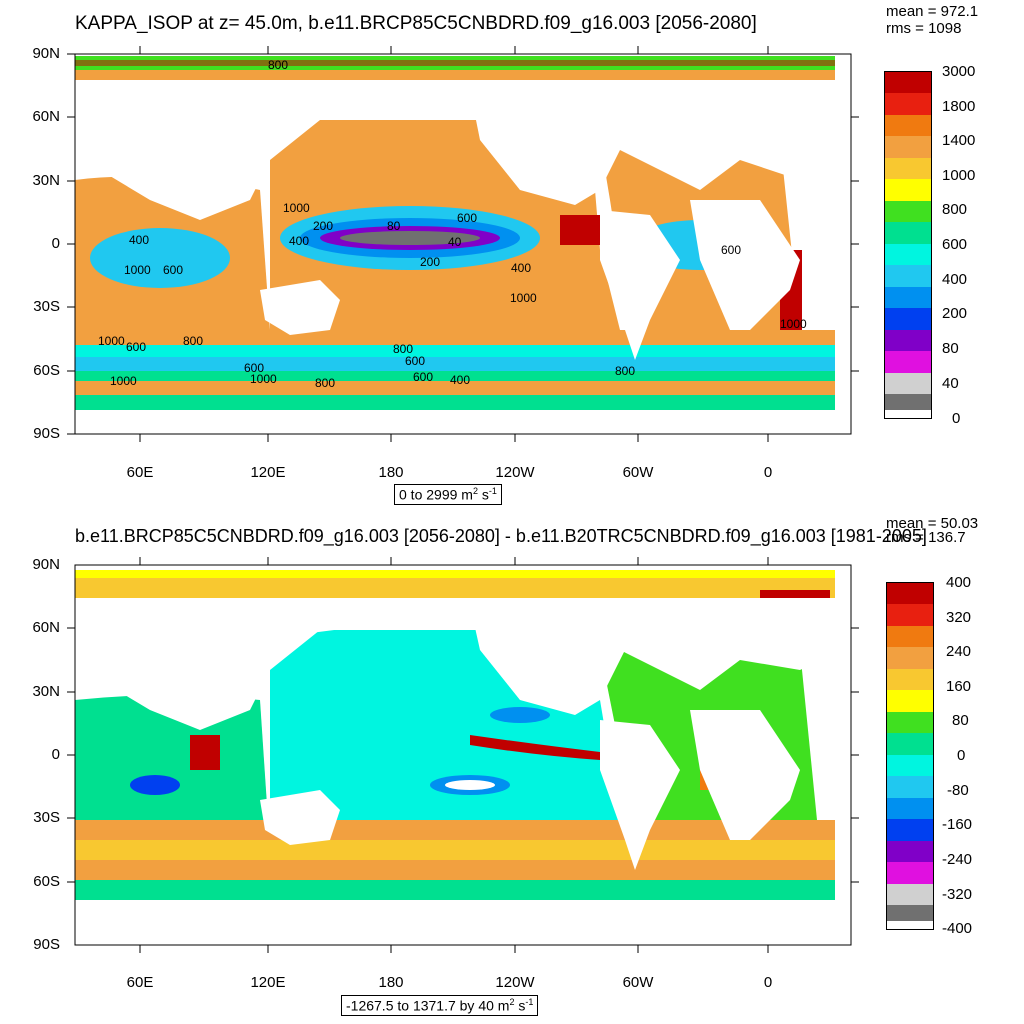 This screenshot has height=1024, width=1024. Describe the element at coordinates (515, 982) in the screenshot. I see `bottom-lon-label: 120W` at that location.